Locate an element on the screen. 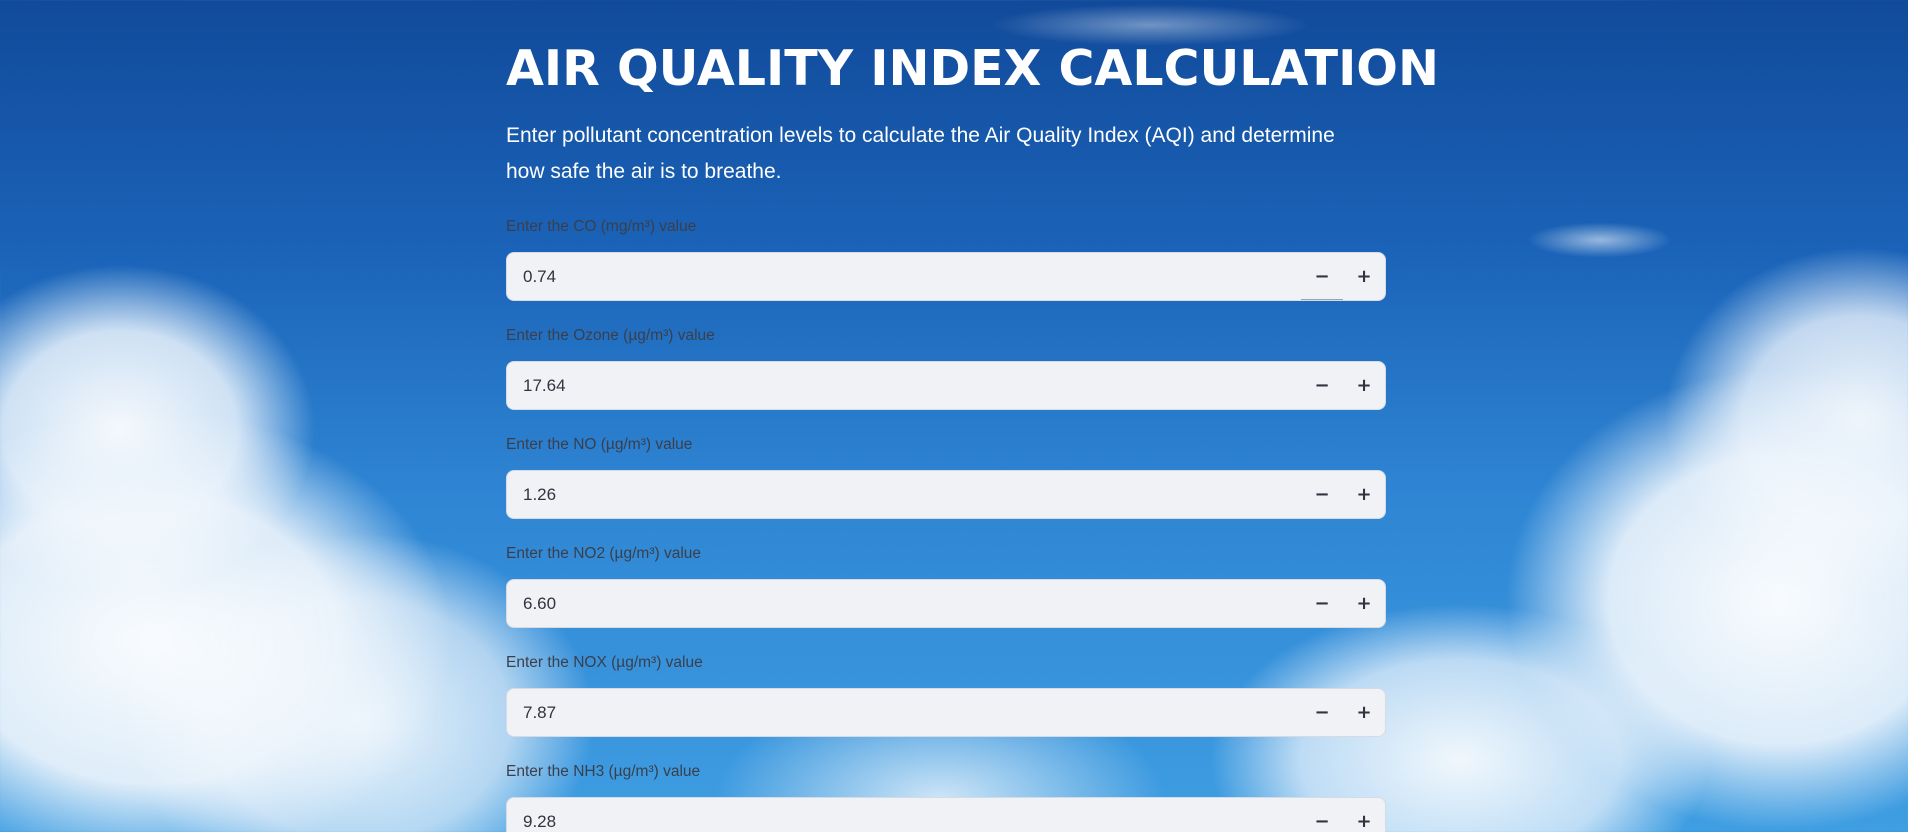 The width and height of the screenshot is (1908, 832). co-increment-button: + is located at coordinates (1364, 276).